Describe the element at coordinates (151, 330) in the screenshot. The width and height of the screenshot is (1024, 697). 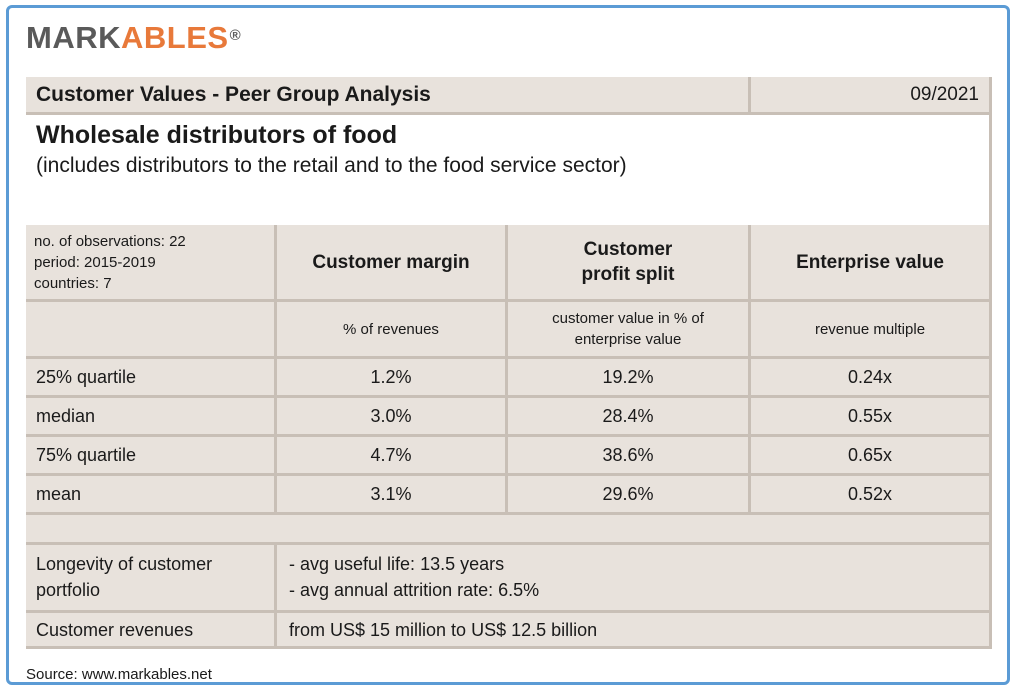
I see `unit-label-cell` at that location.